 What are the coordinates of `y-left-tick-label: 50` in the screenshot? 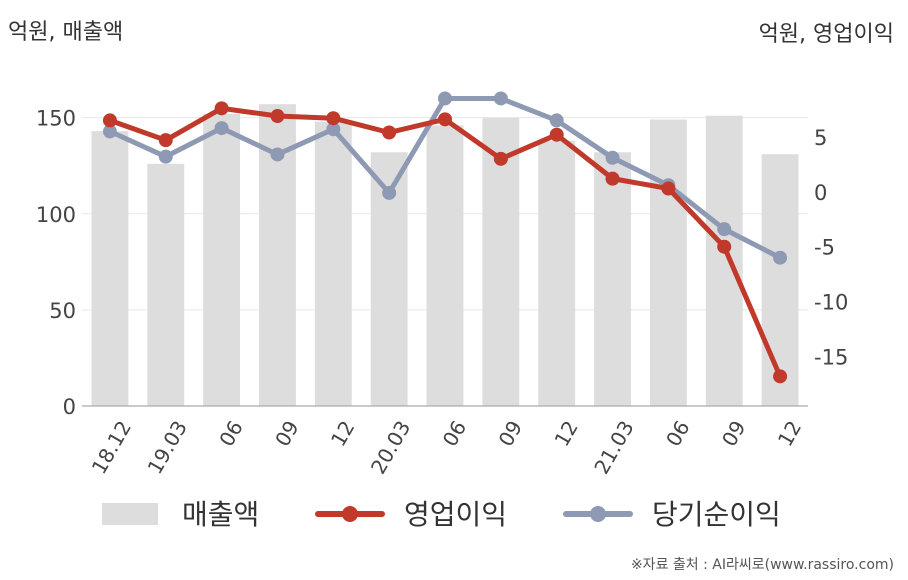 It's located at (62, 311).